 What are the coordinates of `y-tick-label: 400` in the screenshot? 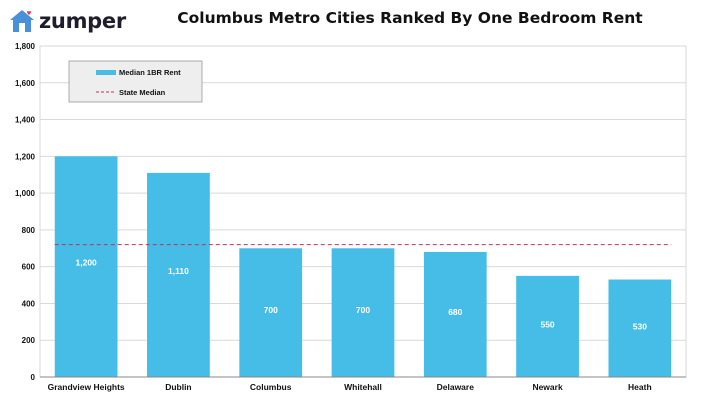 It's located at (29, 303).